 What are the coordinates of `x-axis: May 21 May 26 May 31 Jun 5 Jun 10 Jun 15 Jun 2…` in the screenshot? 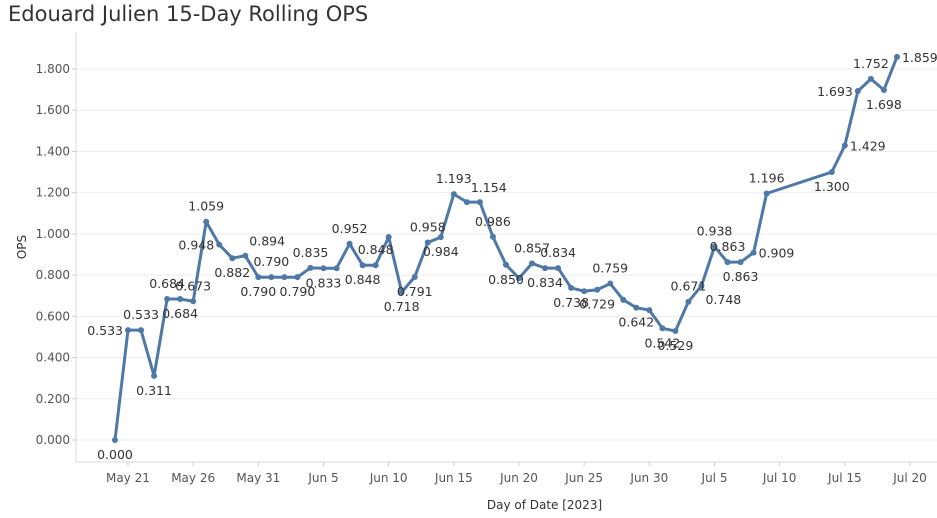 It's located at (506, 473).